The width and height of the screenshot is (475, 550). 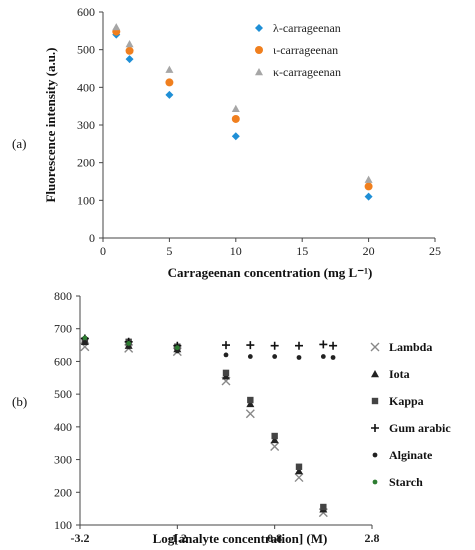 What do you see at coordinates (240, 538) in the screenshot?
I see `chart-b-xlabel: Log[analyte concentration] (M)` at bounding box center [240, 538].